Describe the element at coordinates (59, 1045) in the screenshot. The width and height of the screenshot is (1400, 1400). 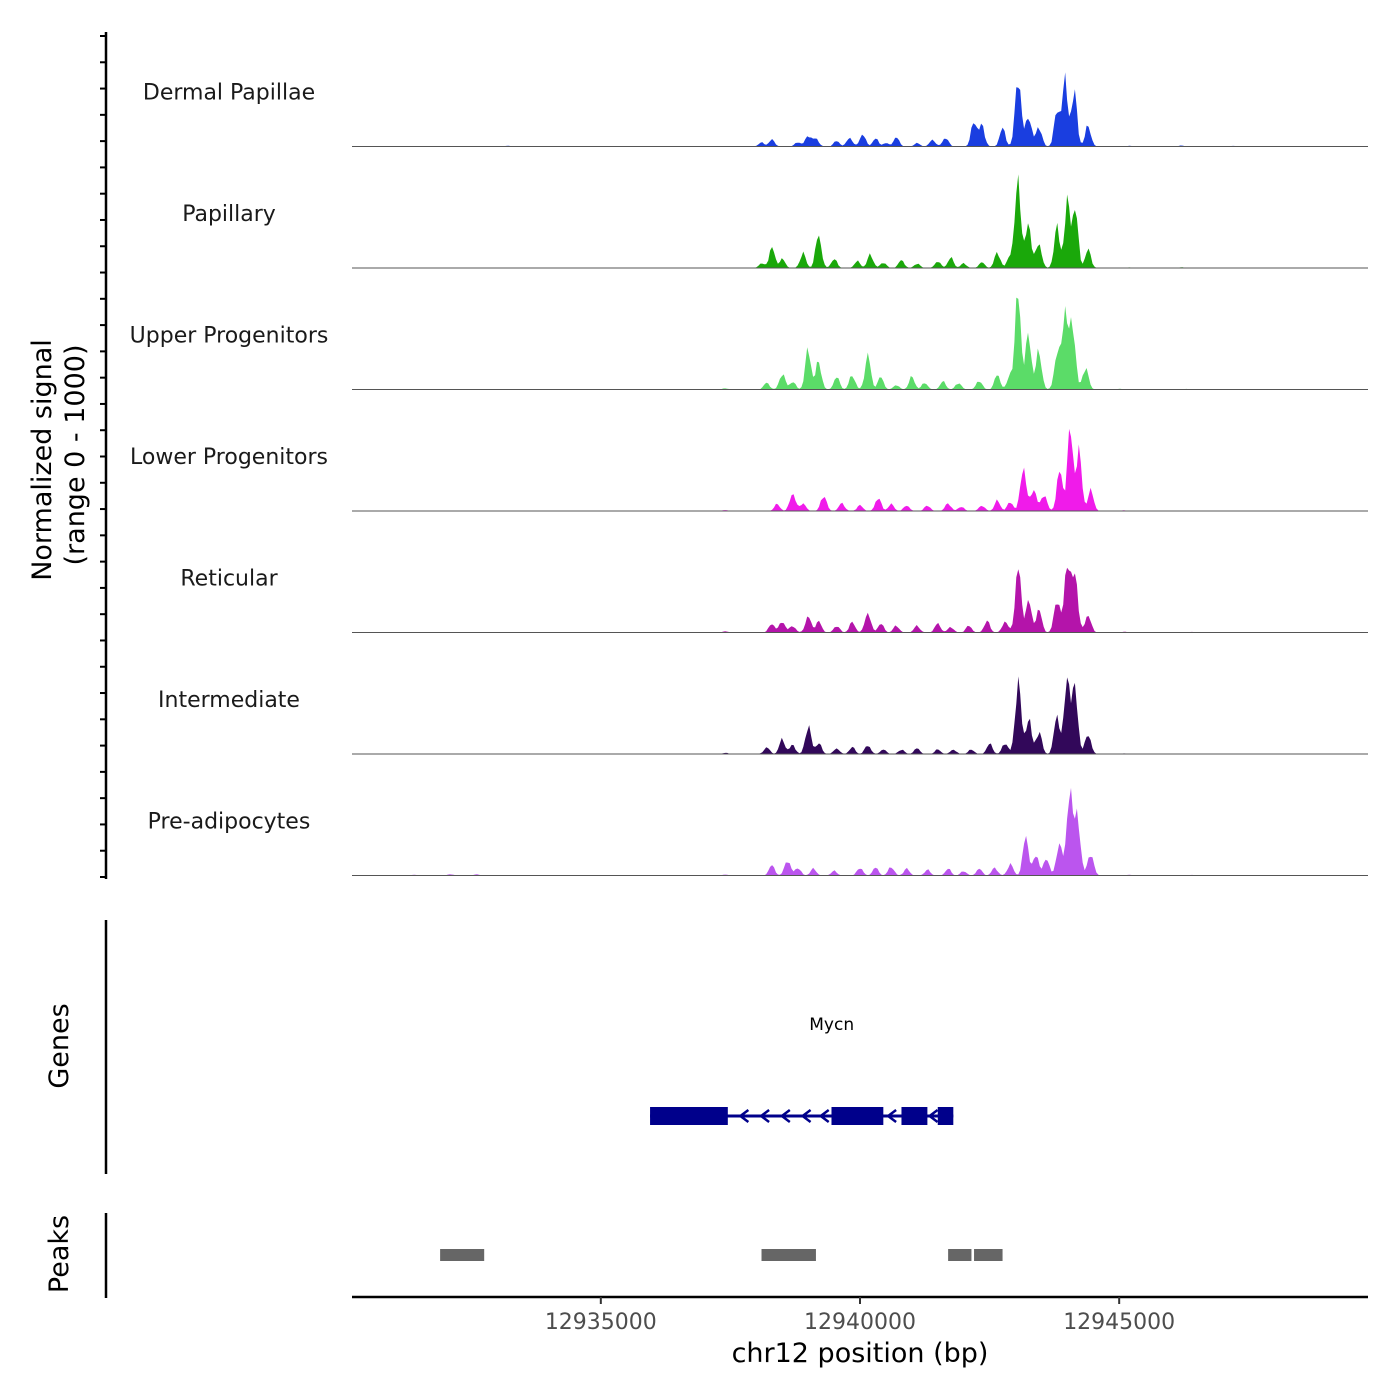
I see `genes-panel-label: Genes` at that location.